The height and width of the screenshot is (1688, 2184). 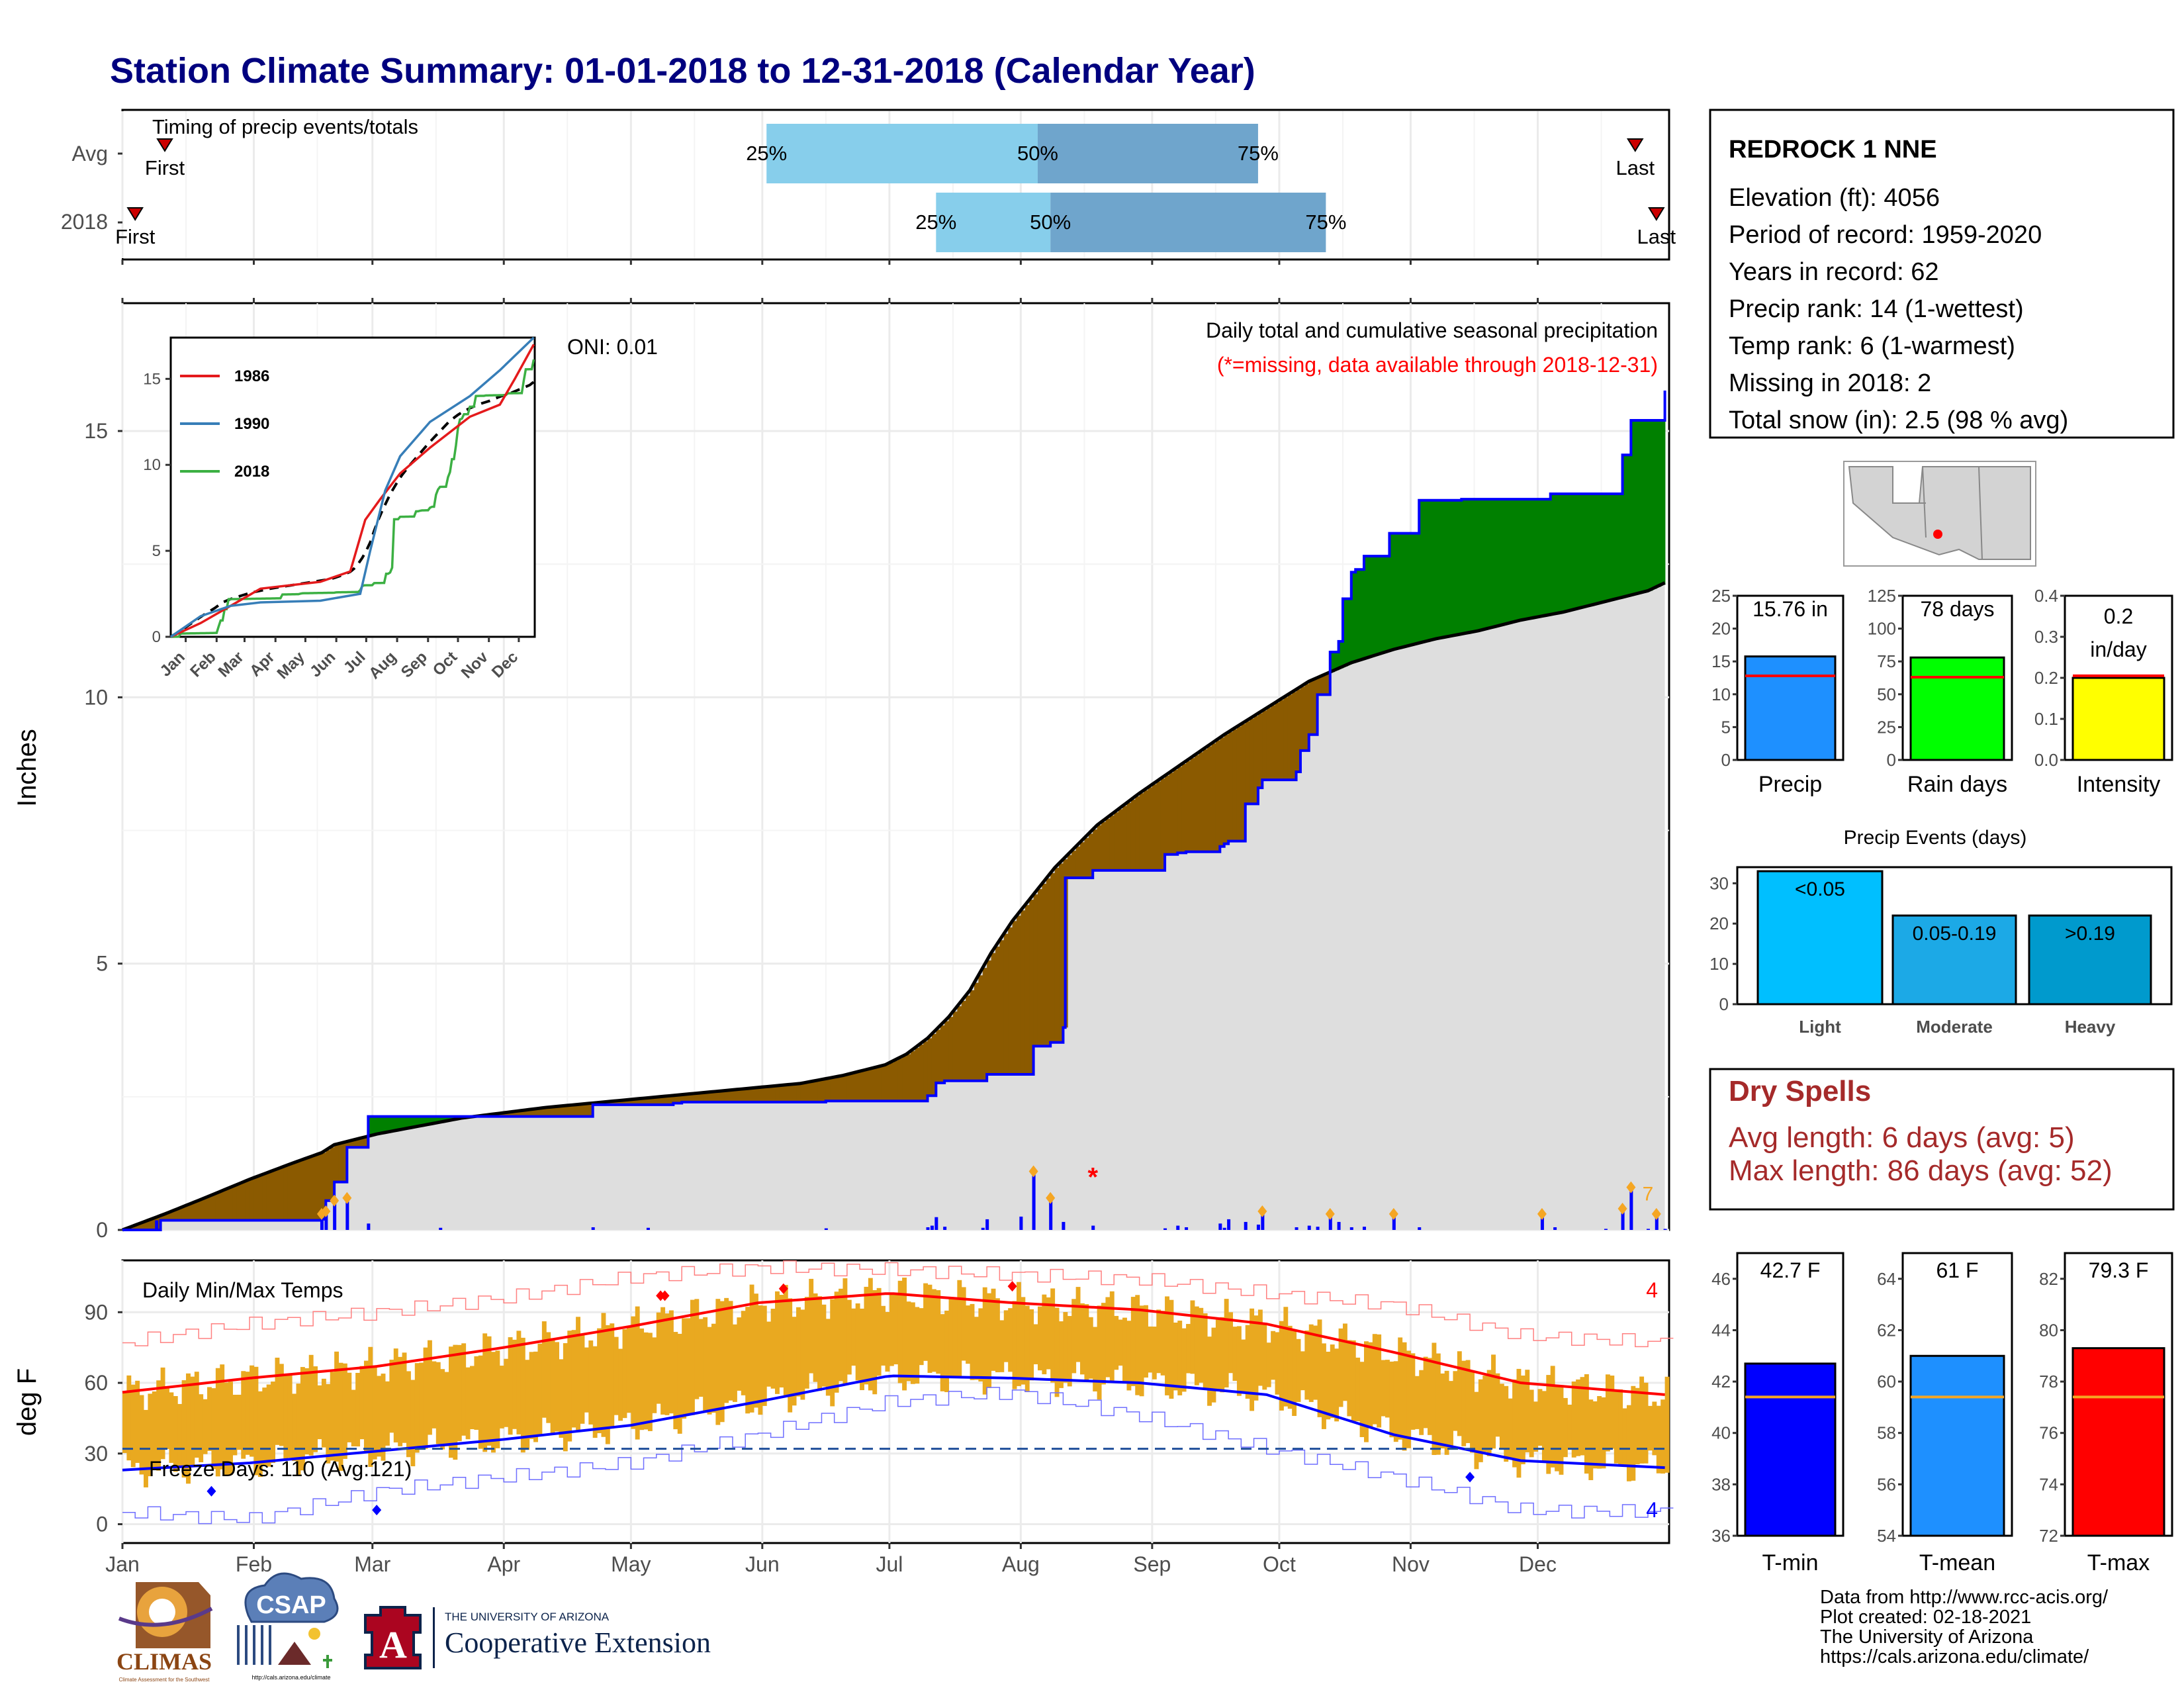 What do you see at coordinates (122, 1564) in the screenshot?
I see `month-tick-label: Jan` at bounding box center [122, 1564].